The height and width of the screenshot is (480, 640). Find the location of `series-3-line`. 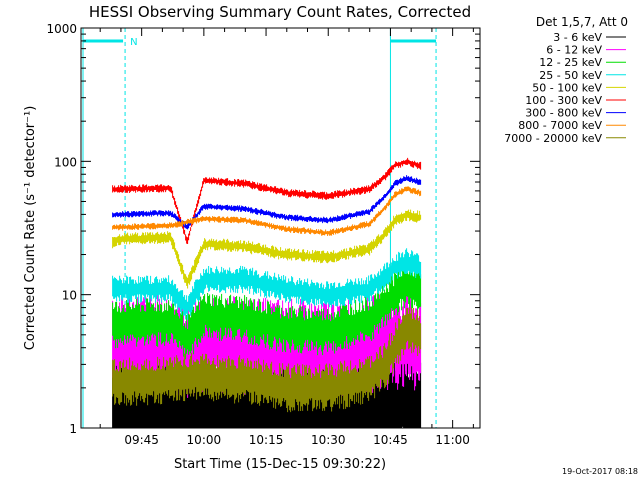

series-3-line is located at coordinates (267, 284).